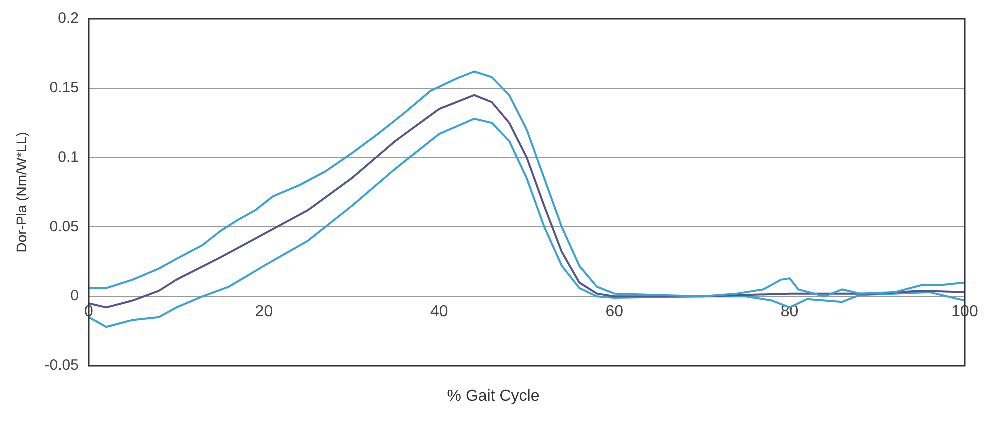 The width and height of the screenshot is (987, 426). Describe the element at coordinates (64, 88) in the screenshot. I see `y-tick-label: 0.15` at that location.